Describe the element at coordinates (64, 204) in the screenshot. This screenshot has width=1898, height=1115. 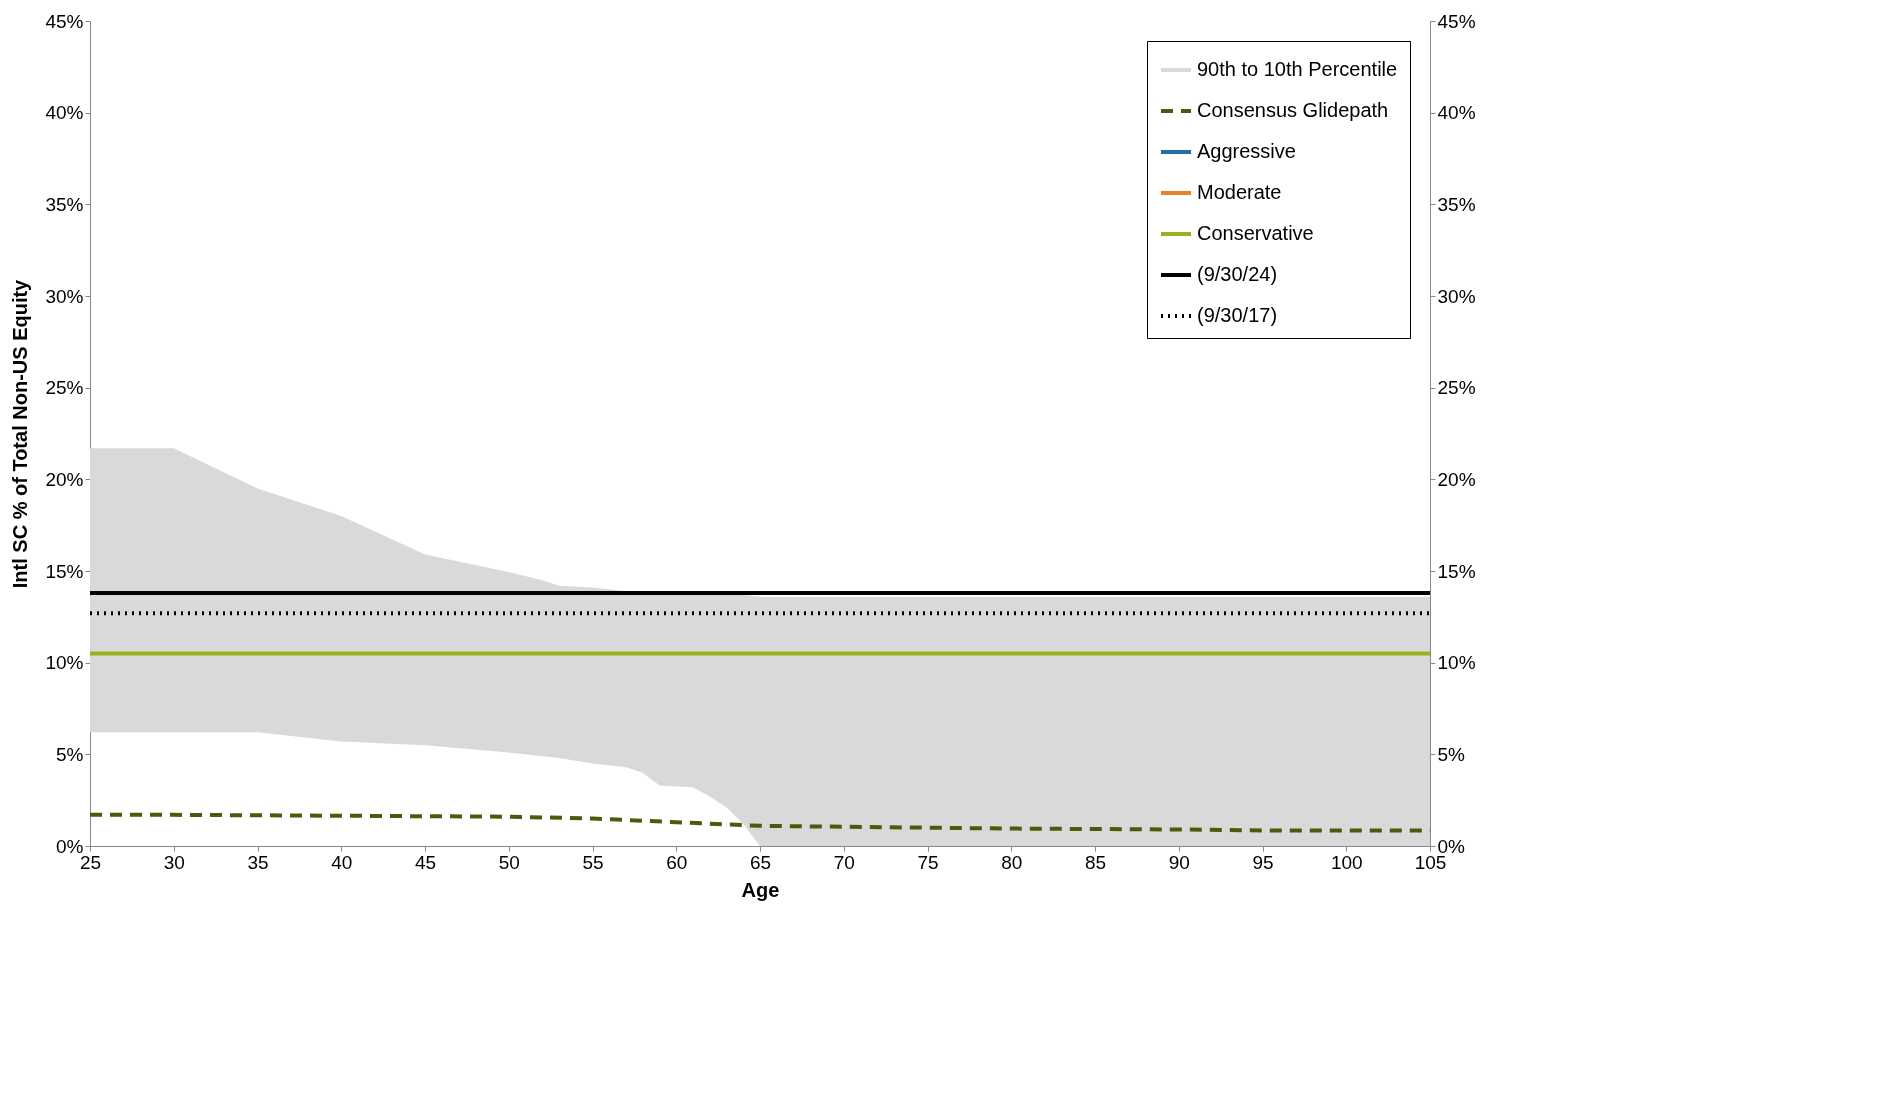
I see `y-tick-label: 35%` at that location.